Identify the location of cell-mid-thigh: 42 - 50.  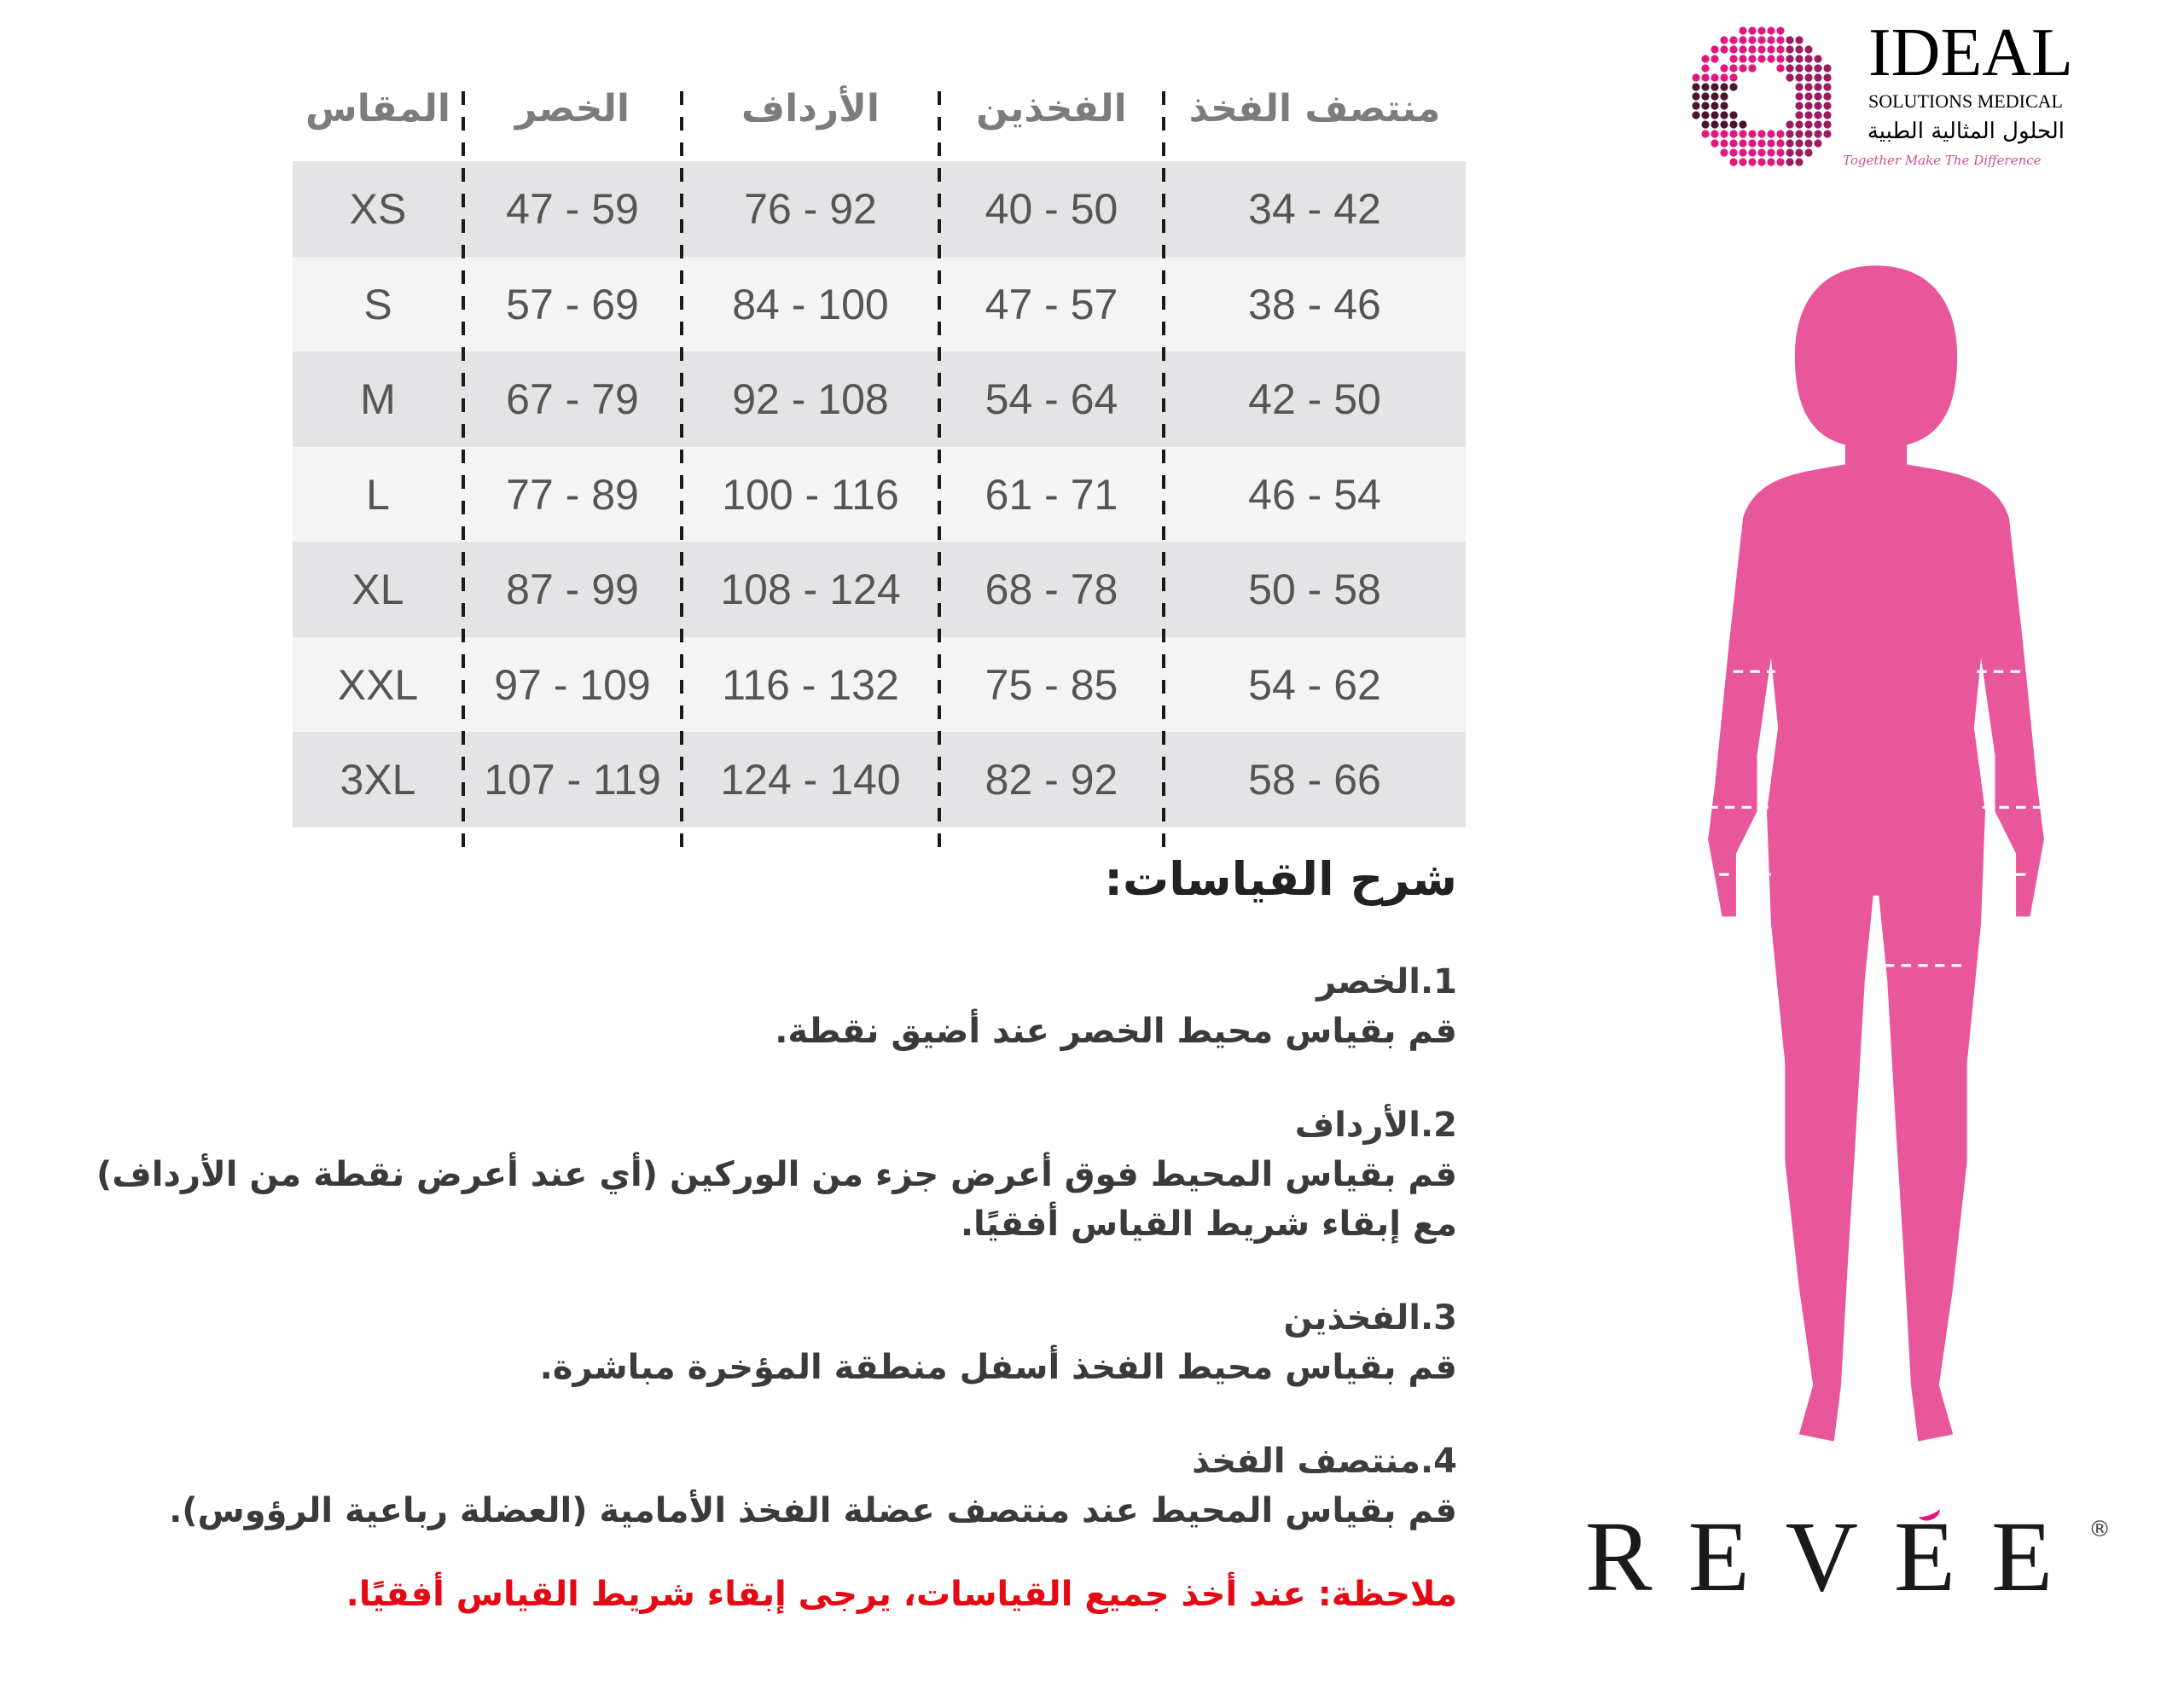
(1315, 399).